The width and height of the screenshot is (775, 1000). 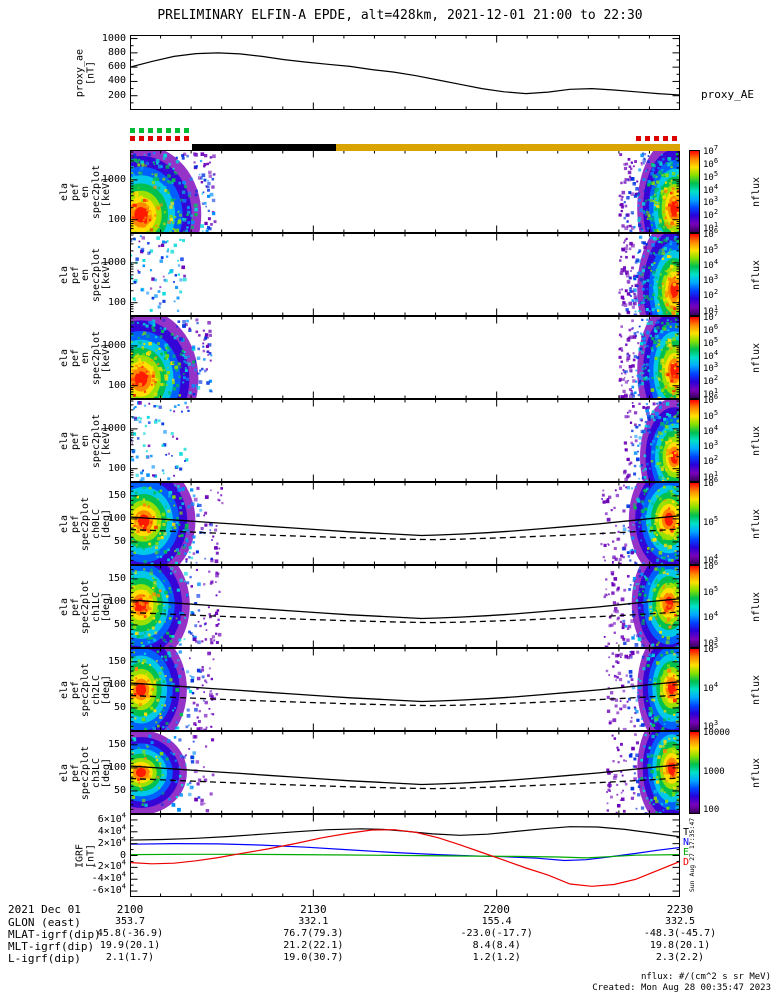 What do you see at coordinates (85, 440) in the screenshot?
I see `y-axis-label-ela-pef-en-spec2plot-4-text: ela pef en spec2plot [keV]` at bounding box center [85, 440].